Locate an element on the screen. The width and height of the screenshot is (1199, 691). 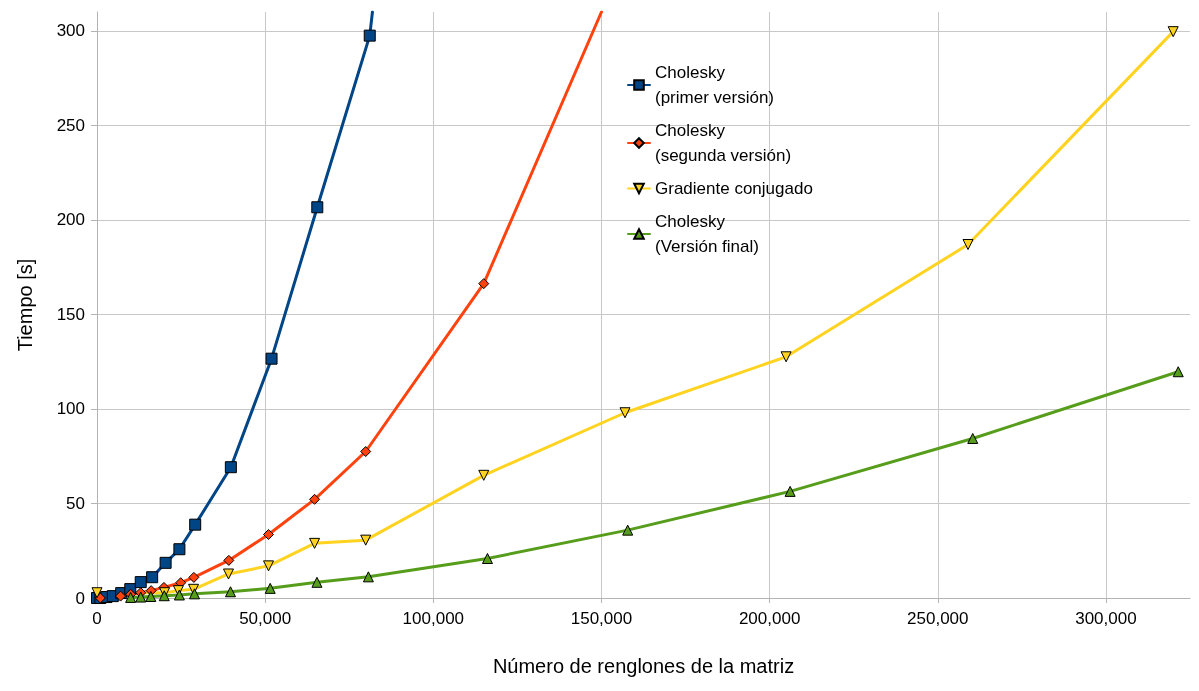
x-axis-title: Número de renglones de la matriz is located at coordinates (643, 666).